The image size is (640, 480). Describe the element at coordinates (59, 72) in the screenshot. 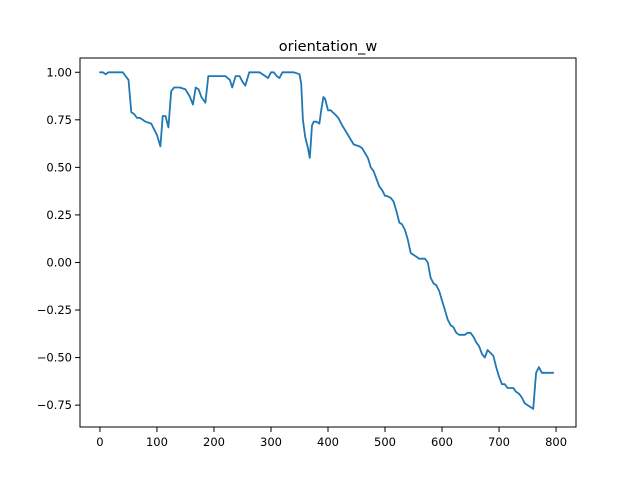

I see `y-tick-label: 1.00` at that location.